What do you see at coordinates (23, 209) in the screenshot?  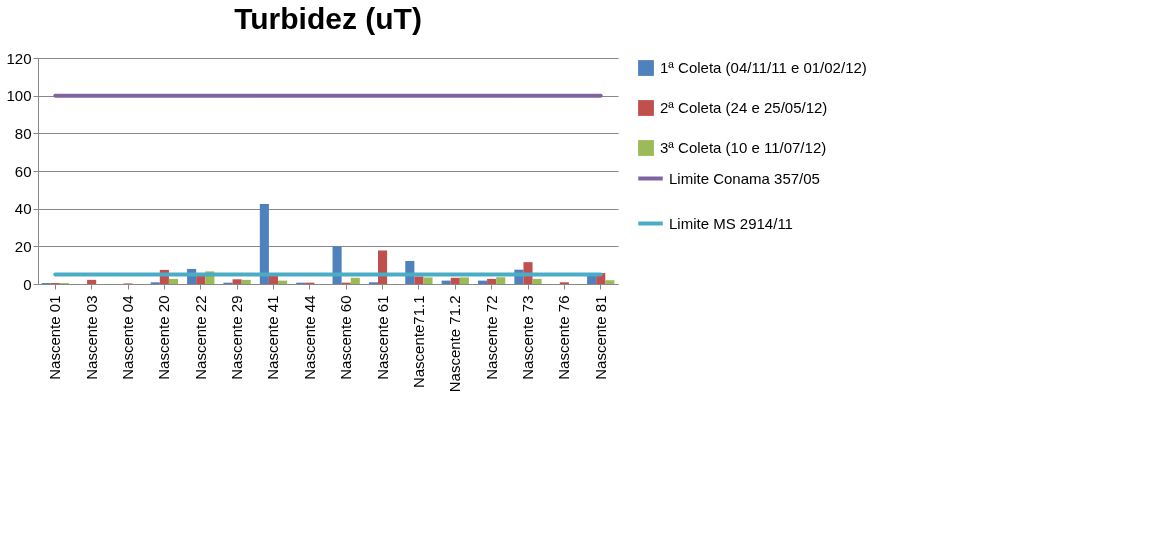 I see `y-tick-label: 40` at bounding box center [23, 209].